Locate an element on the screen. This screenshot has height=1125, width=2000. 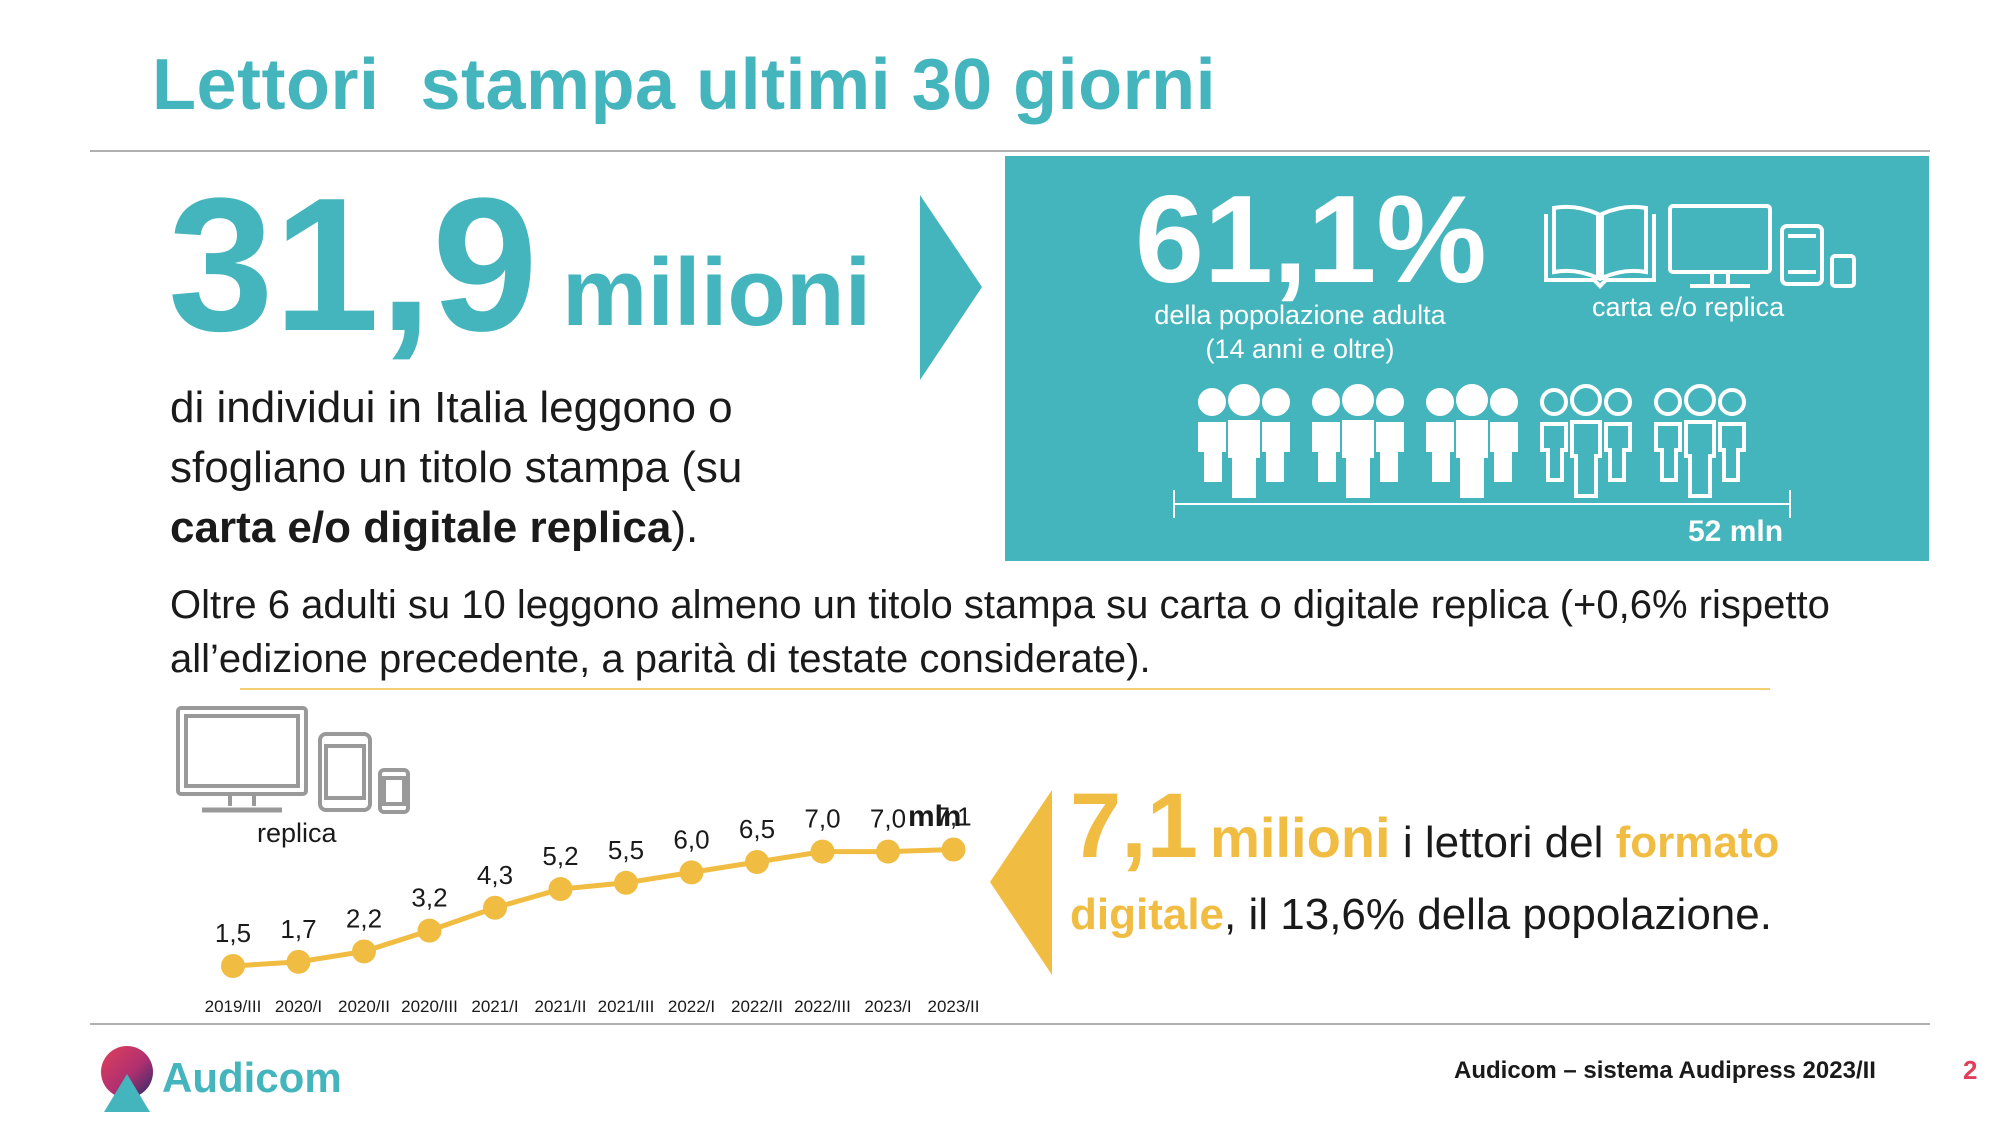
data-label-9: 6,5 is located at coordinates (757, 829).